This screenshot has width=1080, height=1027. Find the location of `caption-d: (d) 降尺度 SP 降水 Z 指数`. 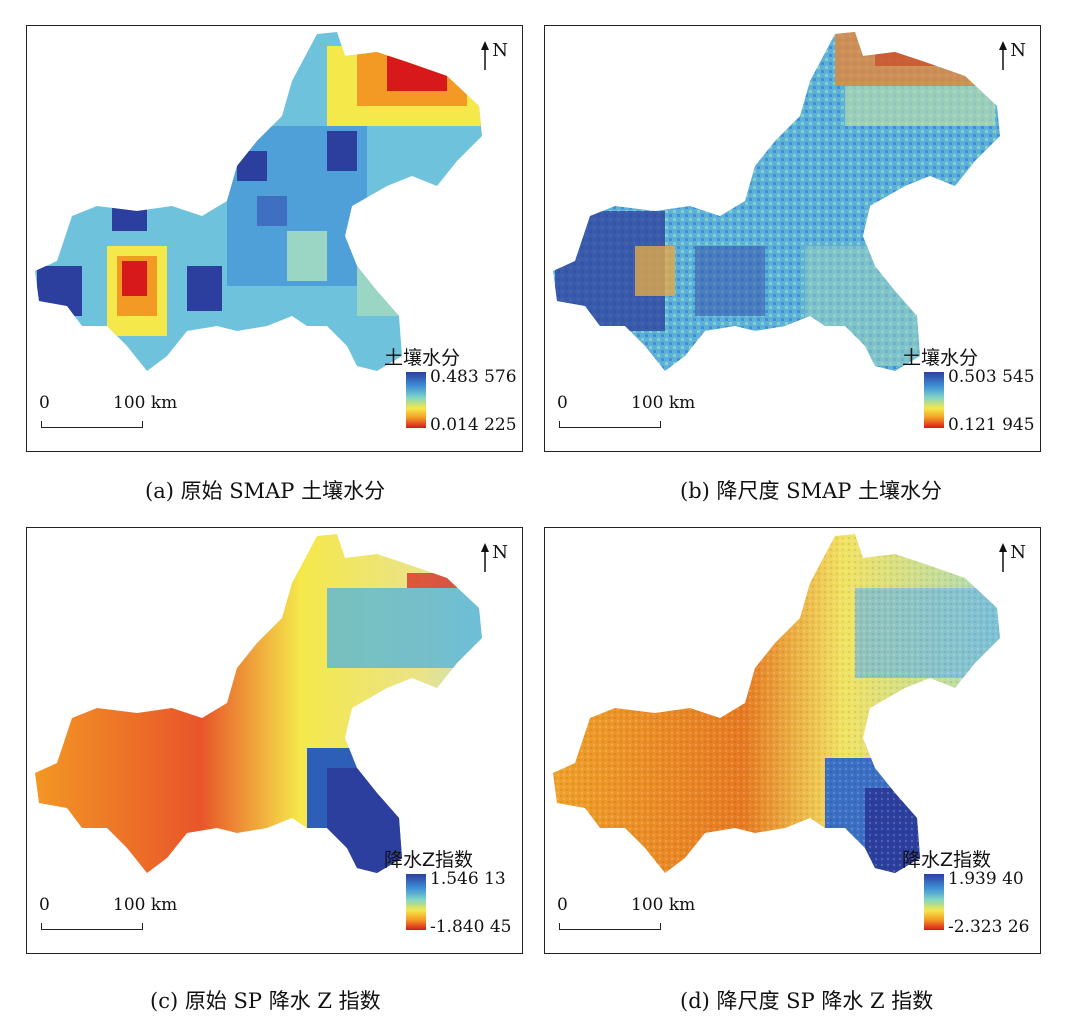

caption-d: (d) 降尺度 SP 降水 Z 指数 is located at coordinates (807, 1001).